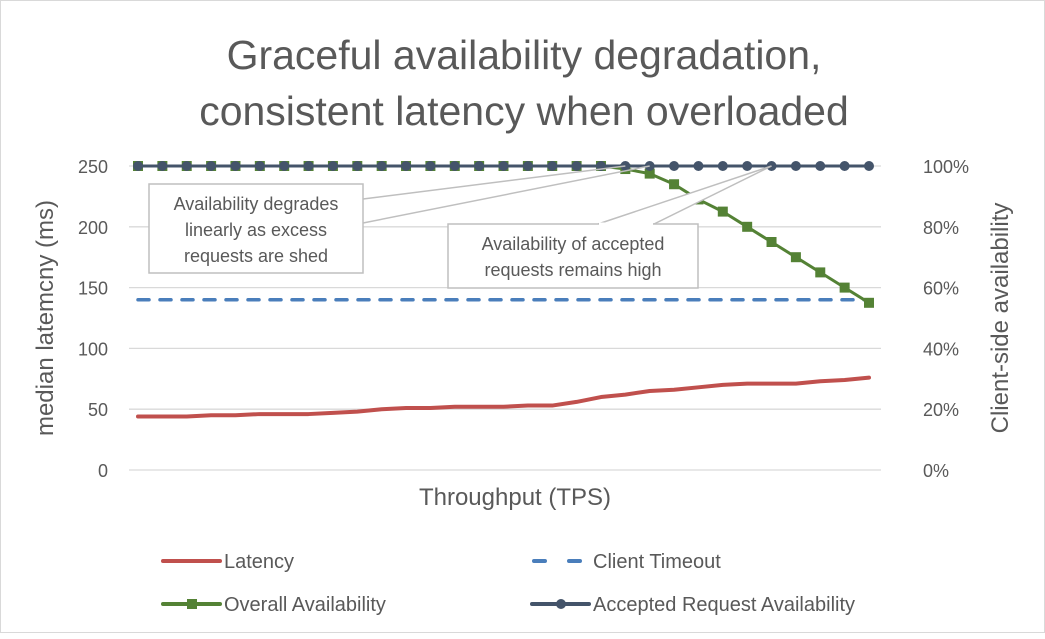  What do you see at coordinates (192, 604) in the screenshot?
I see `legend-square-marker` at bounding box center [192, 604].